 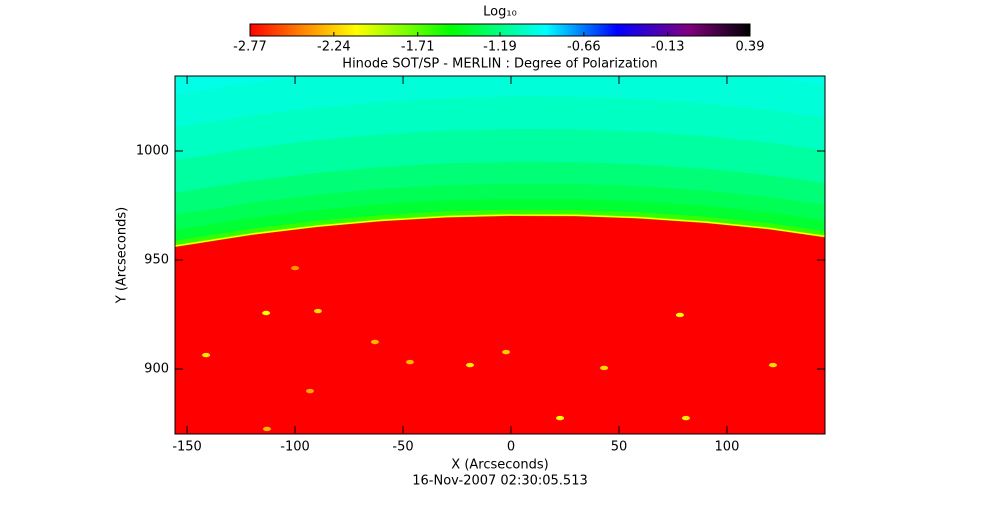 I want to click on date-label: 16-Nov-2007 02:30:05.513, so click(x=500, y=481).